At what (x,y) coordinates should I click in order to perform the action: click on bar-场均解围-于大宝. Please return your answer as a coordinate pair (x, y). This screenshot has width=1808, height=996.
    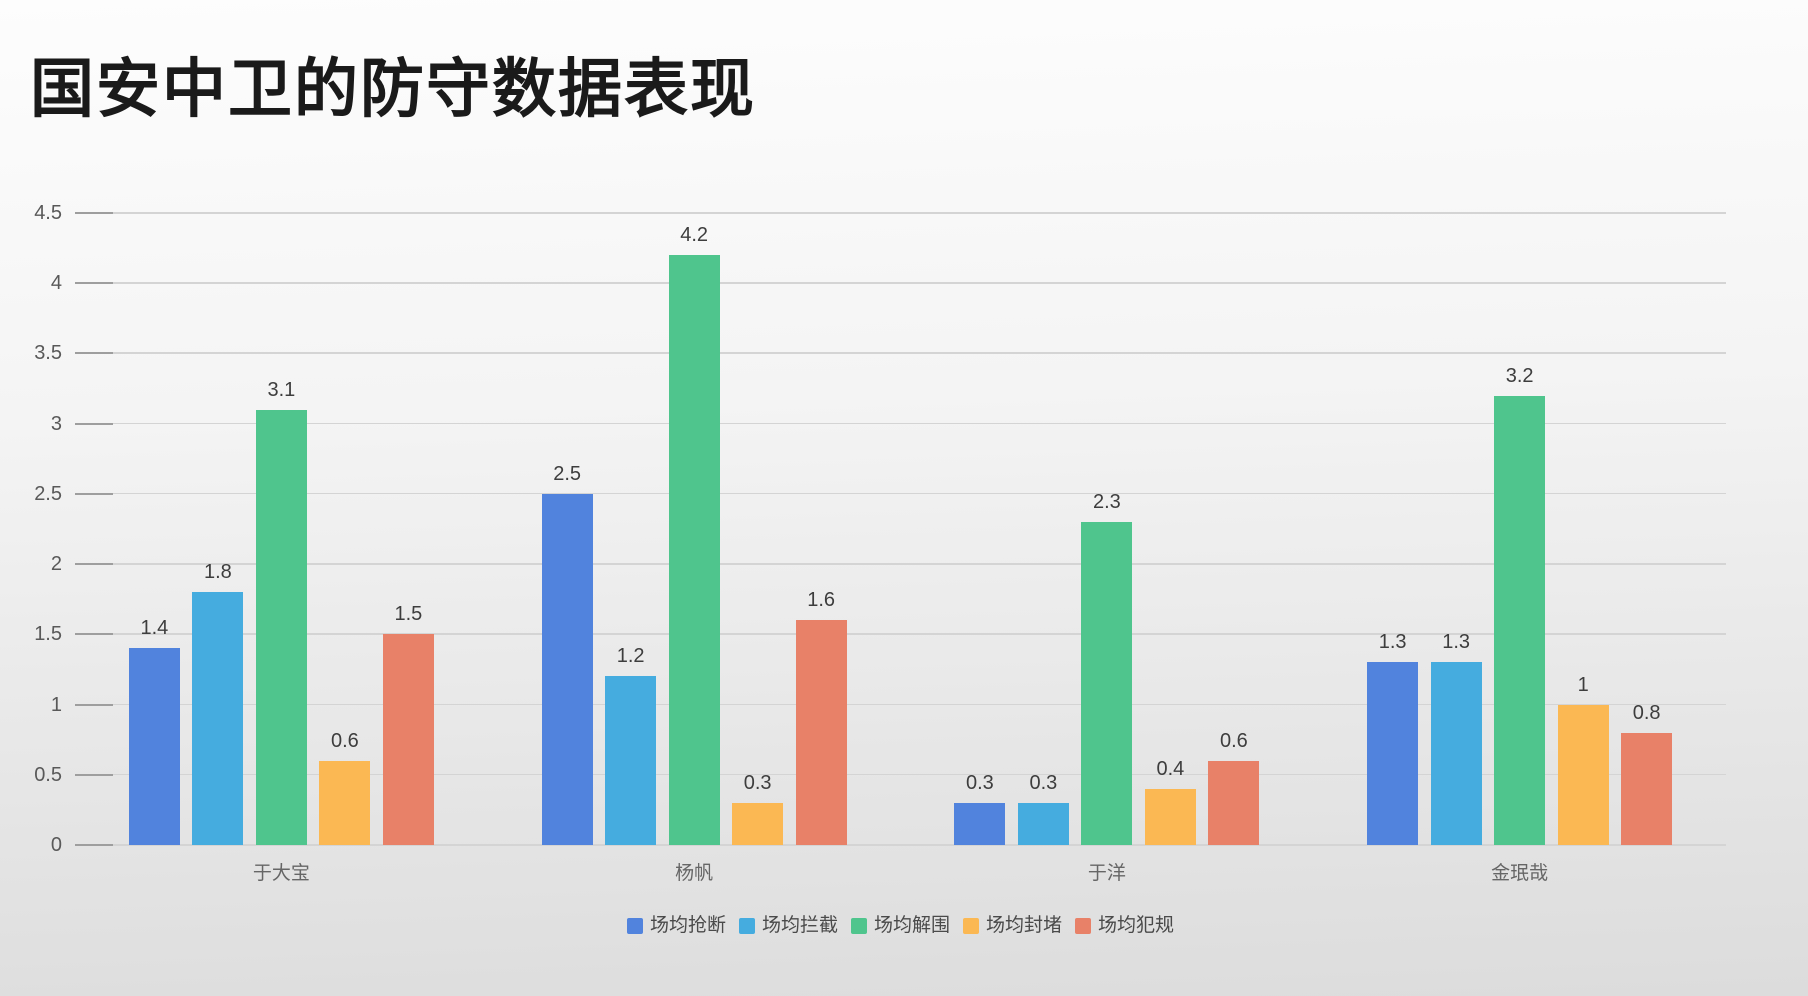
    Looking at the image, I should click on (281, 627).